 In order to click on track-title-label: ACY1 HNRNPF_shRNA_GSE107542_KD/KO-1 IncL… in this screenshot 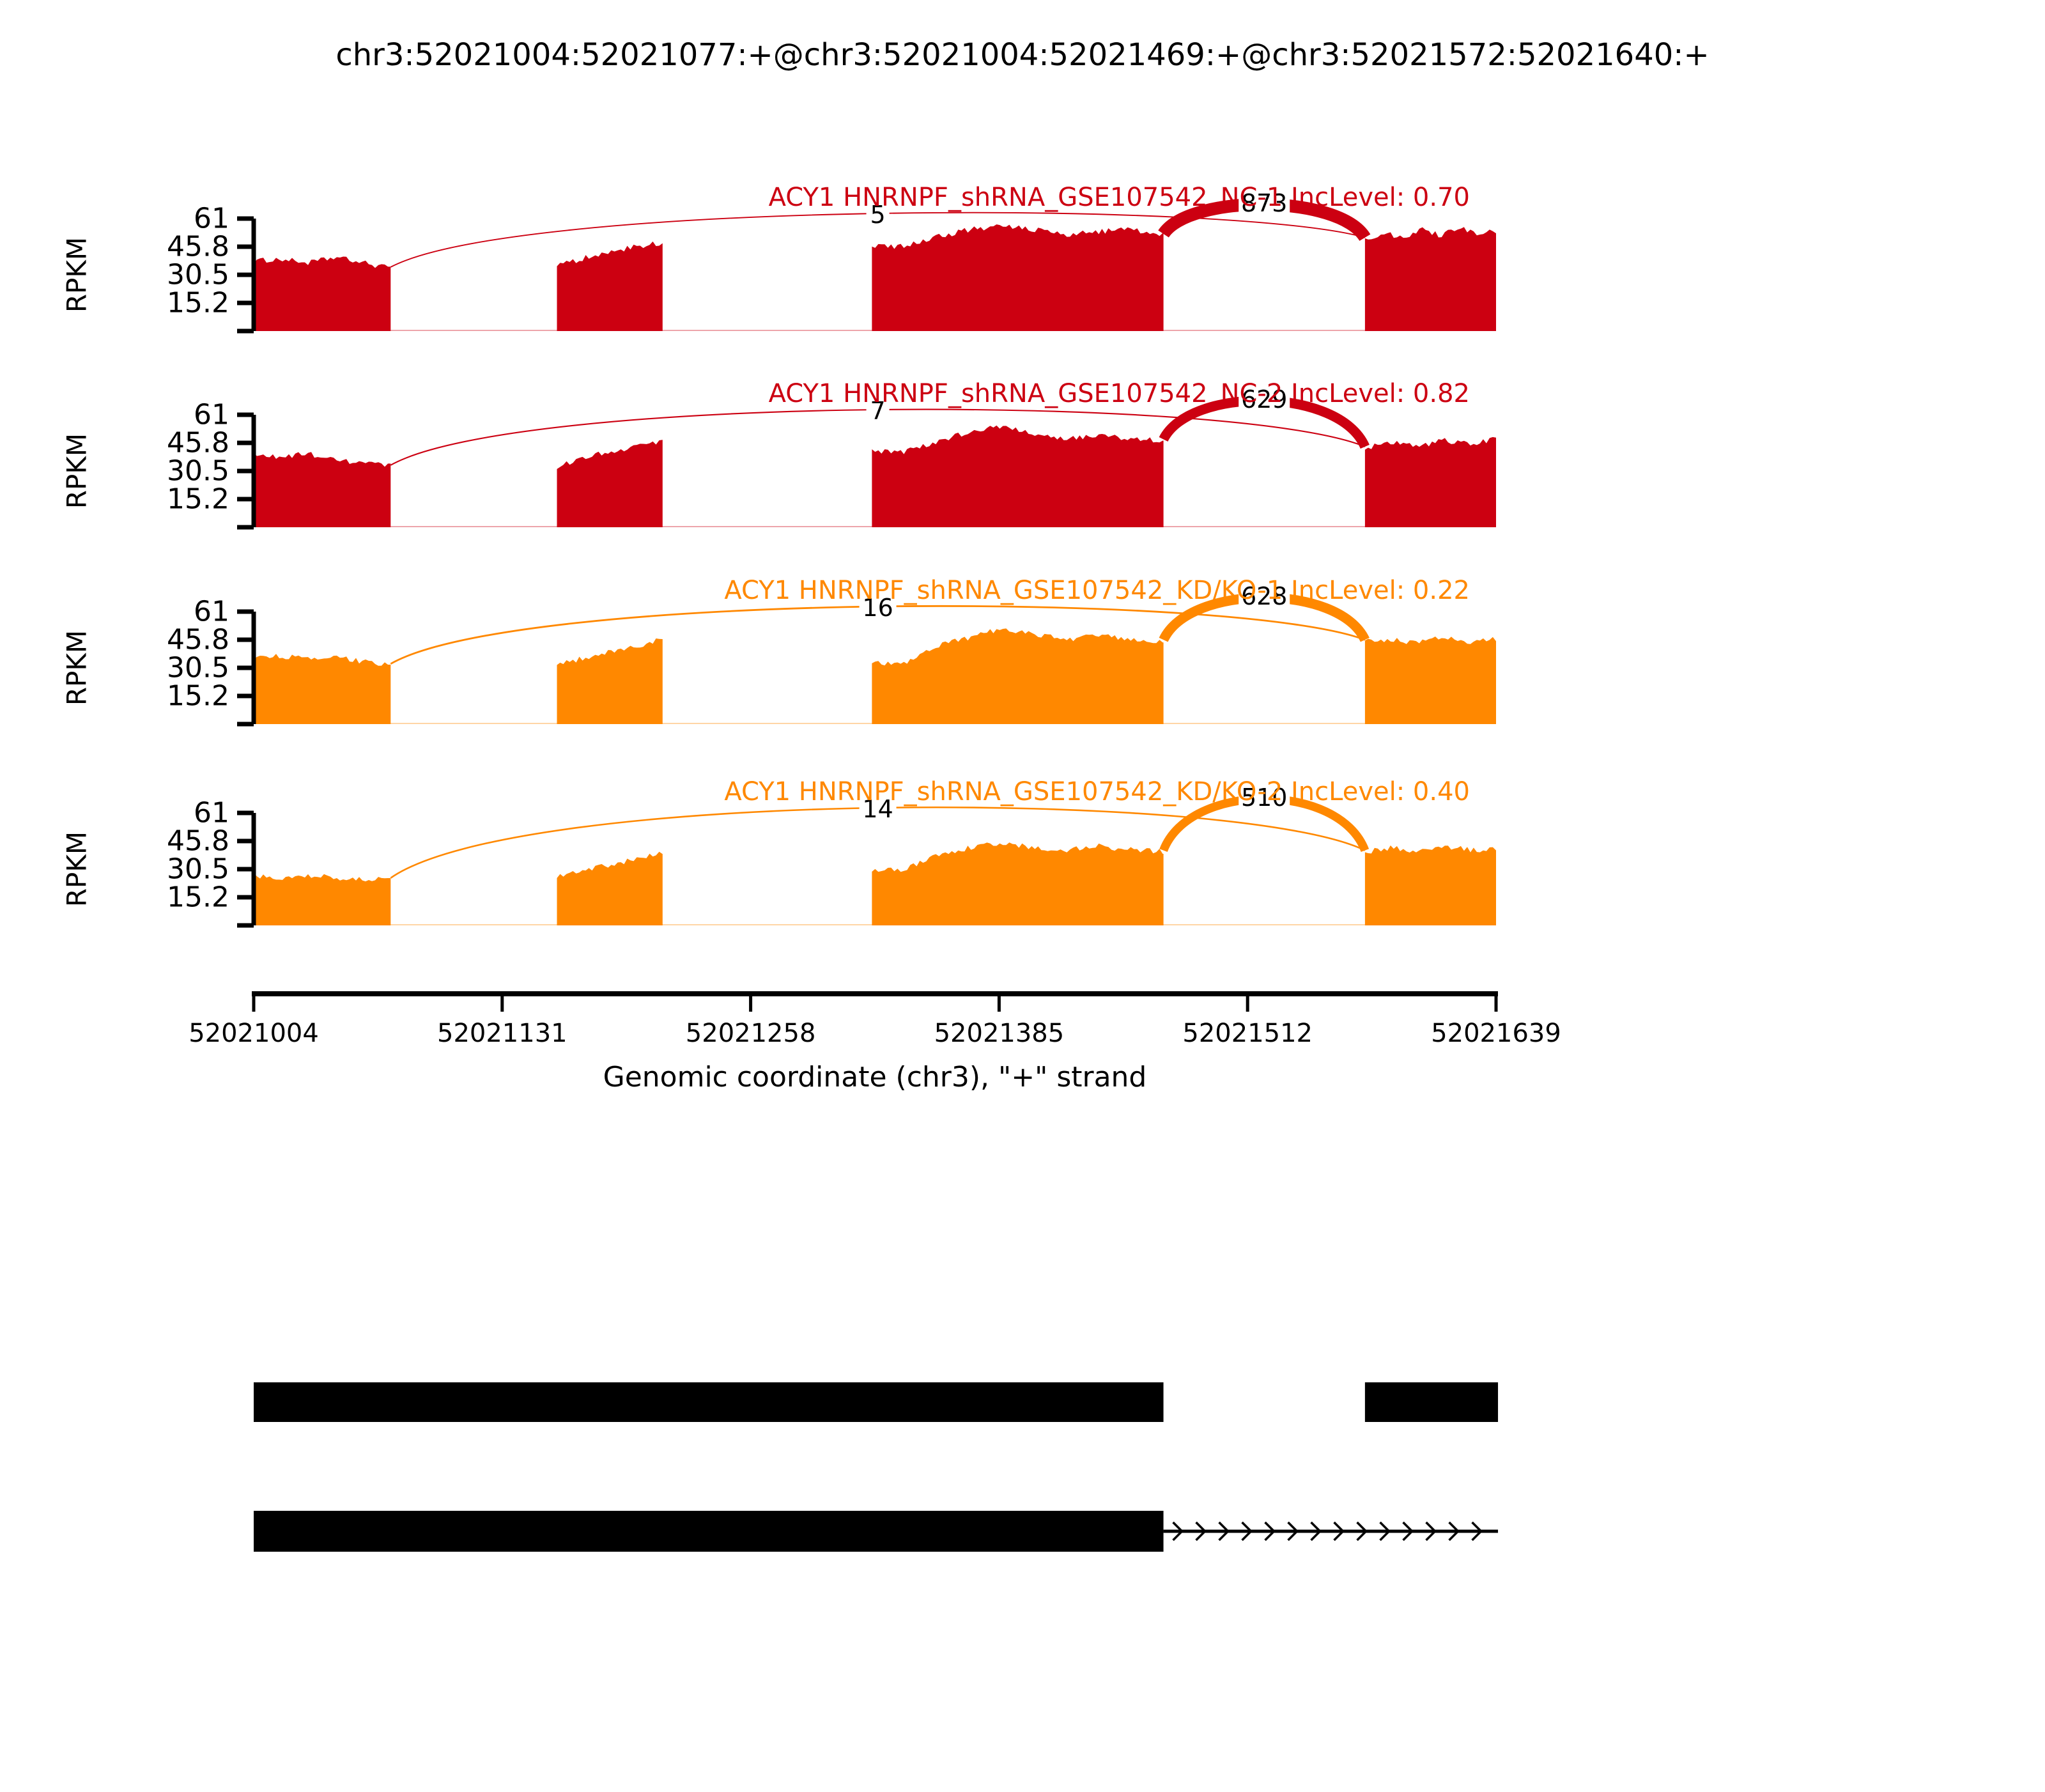, I will do `click(1097, 590)`.